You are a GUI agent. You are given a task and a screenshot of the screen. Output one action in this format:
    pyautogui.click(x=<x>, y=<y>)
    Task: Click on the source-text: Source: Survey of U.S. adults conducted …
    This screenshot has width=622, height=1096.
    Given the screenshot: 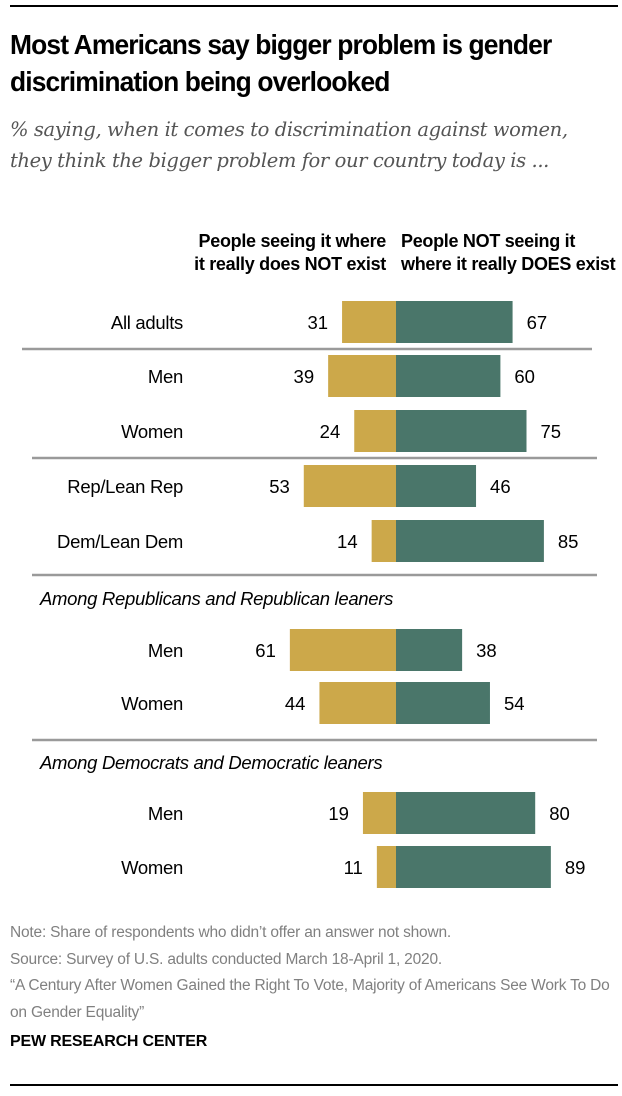 What is the action you would take?
    pyautogui.click(x=226, y=959)
    